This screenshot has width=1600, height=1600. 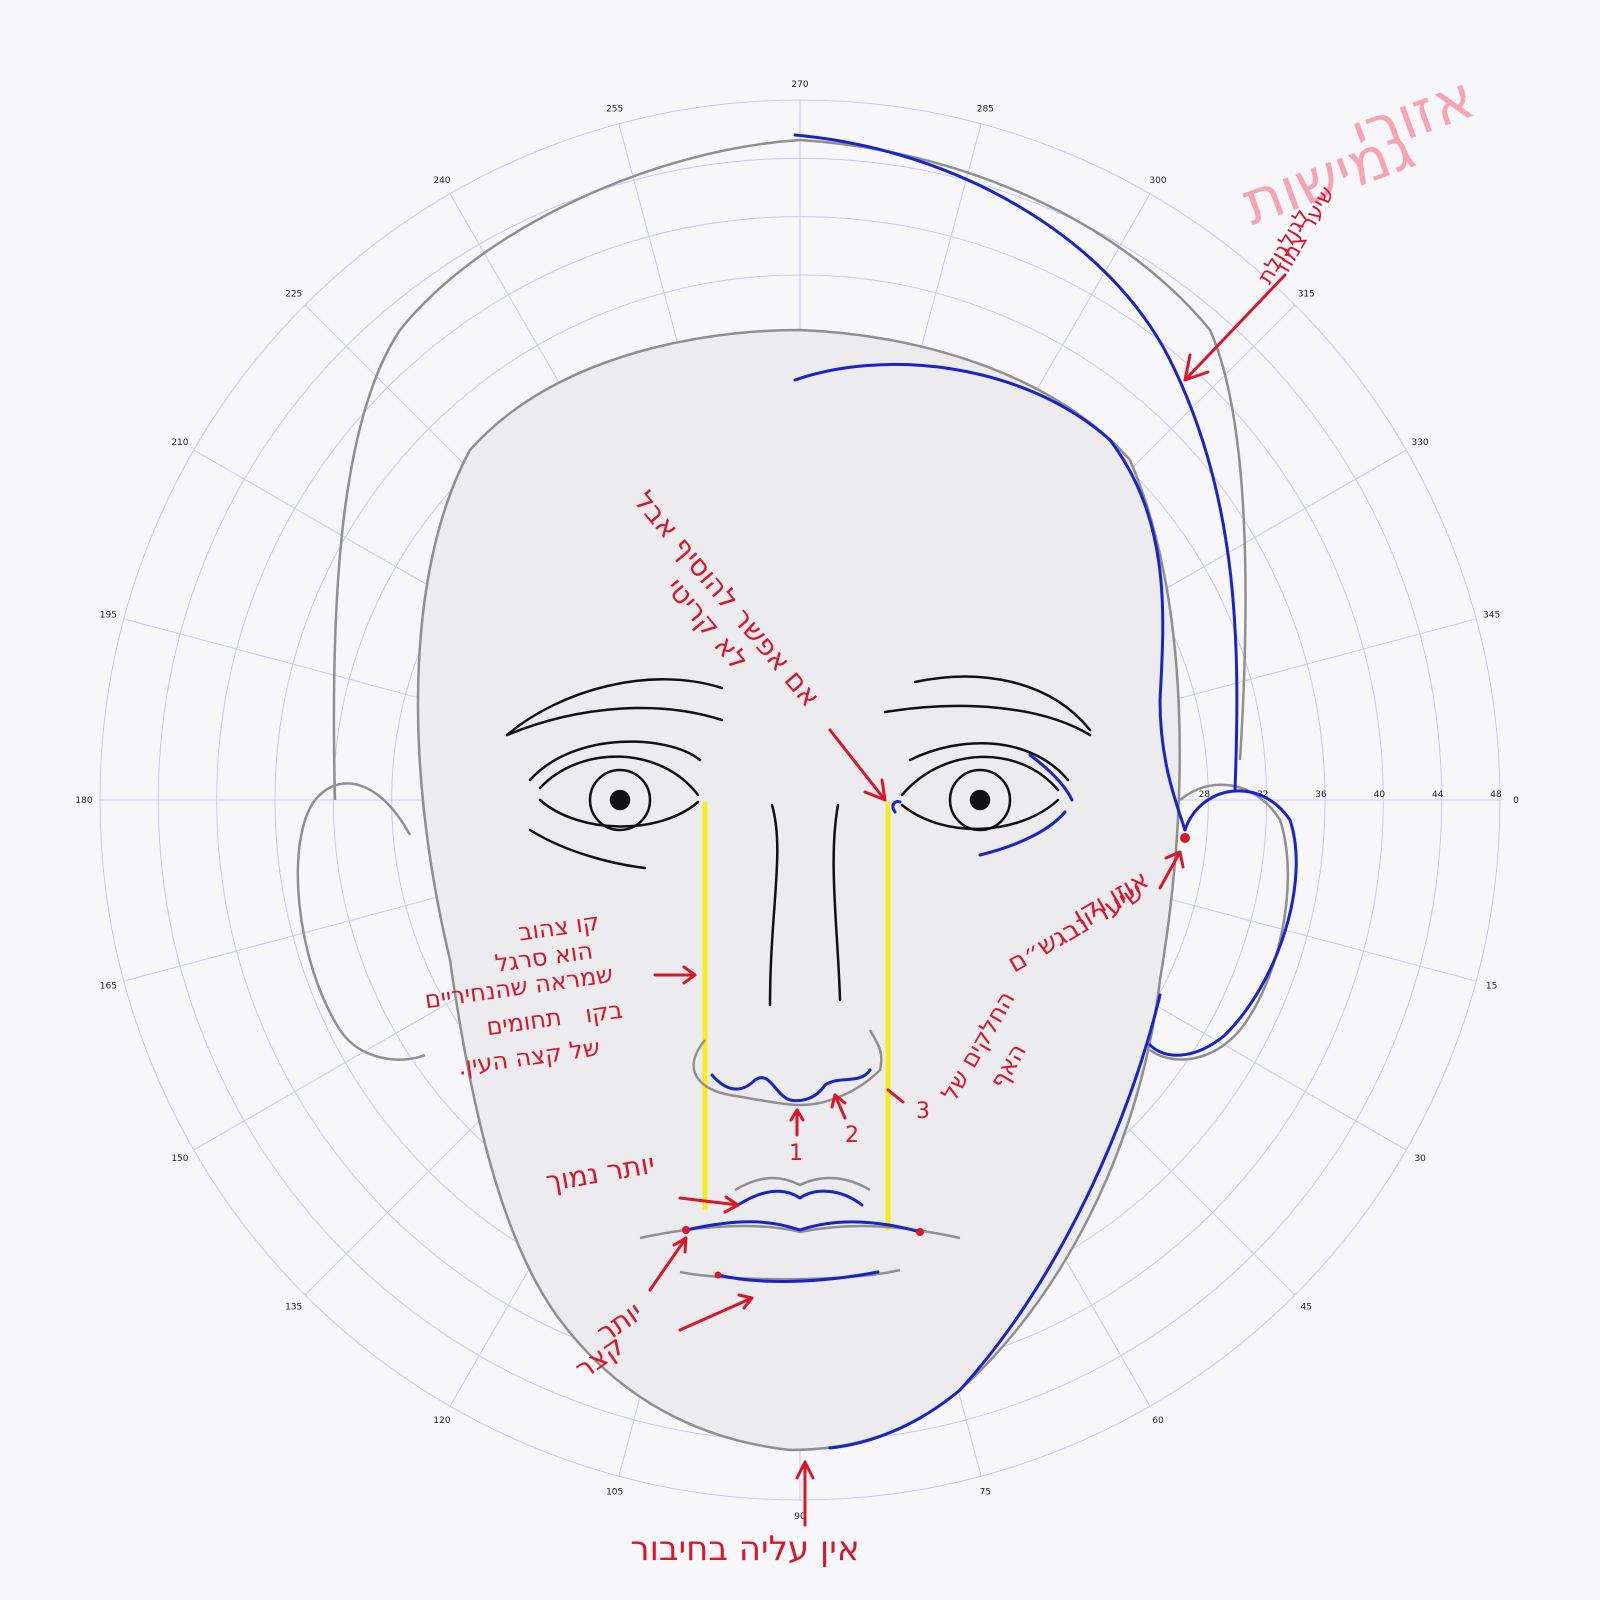 What do you see at coordinates (773, 905) in the screenshot?
I see `nose-left-ridge` at bounding box center [773, 905].